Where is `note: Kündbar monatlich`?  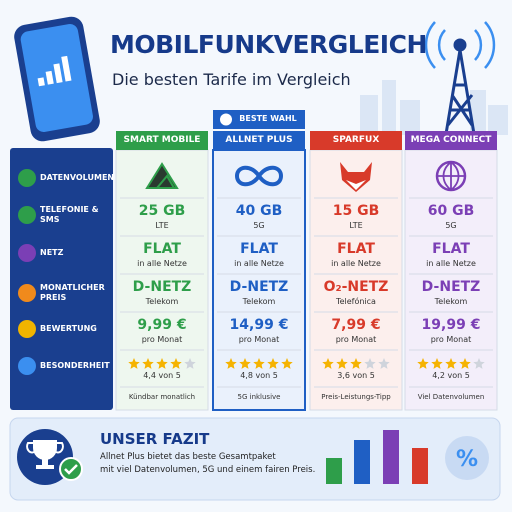
note: Kündbar monatlich is located at coordinates (162, 397).